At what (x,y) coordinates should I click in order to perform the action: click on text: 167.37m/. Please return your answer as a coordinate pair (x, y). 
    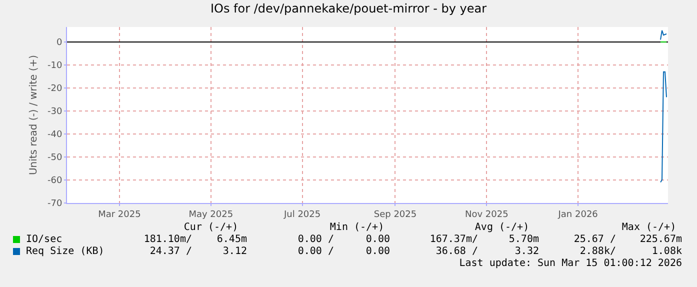
    Looking at the image, I should click on (454, 240).